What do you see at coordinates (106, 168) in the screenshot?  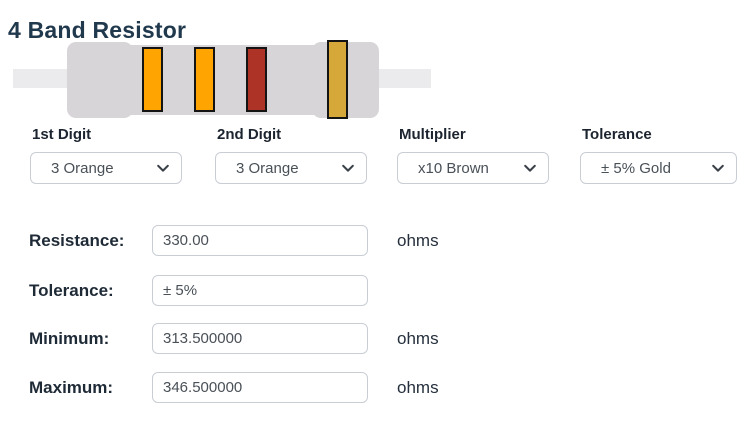 I see `select-1st-digit: 3 Orange` at bounding box center [106, 168].